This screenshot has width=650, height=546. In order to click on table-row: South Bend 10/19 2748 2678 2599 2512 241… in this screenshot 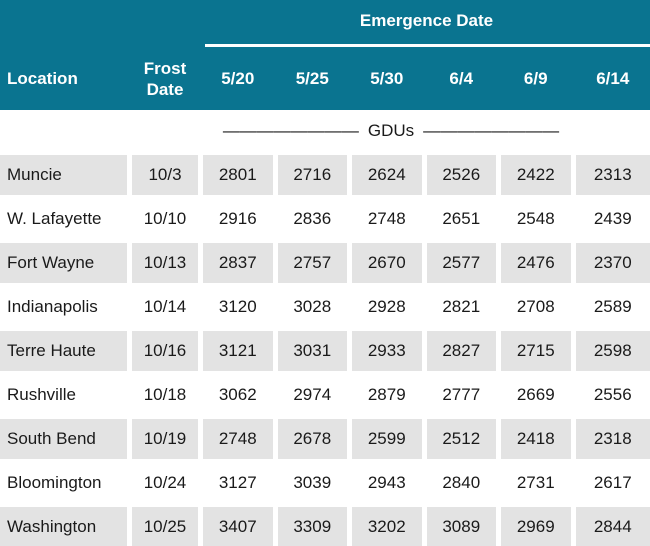, I will do `click(325, 439)`.